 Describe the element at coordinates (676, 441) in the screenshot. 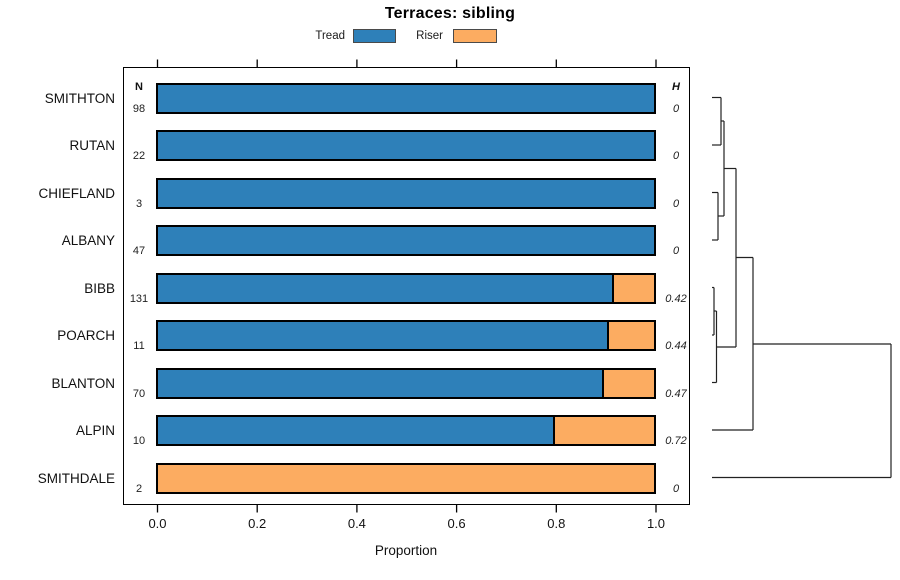

I see `h-value: 0.72` at that location.